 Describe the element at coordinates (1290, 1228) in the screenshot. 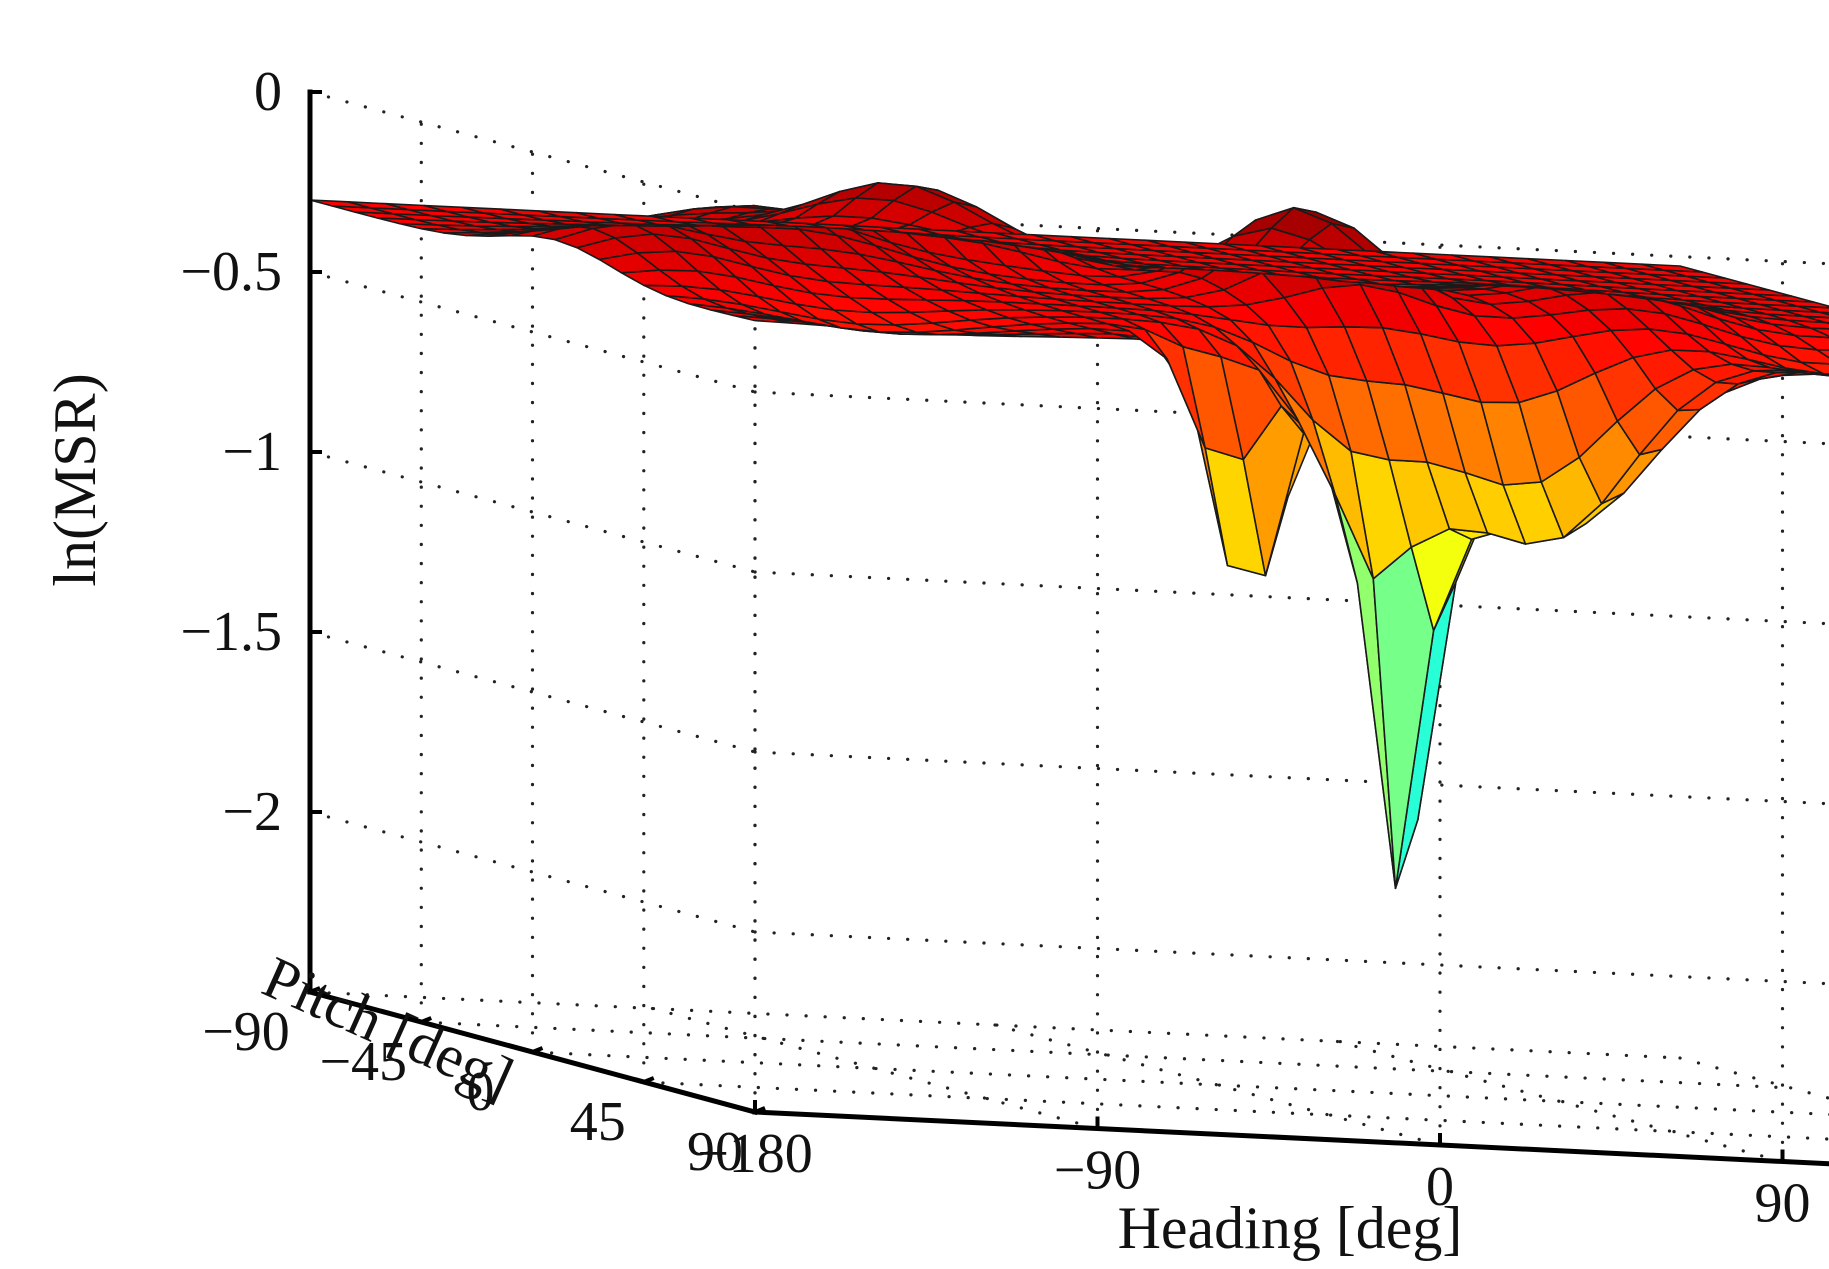

I see `x-axis-title: Heading [deg]` at that location.